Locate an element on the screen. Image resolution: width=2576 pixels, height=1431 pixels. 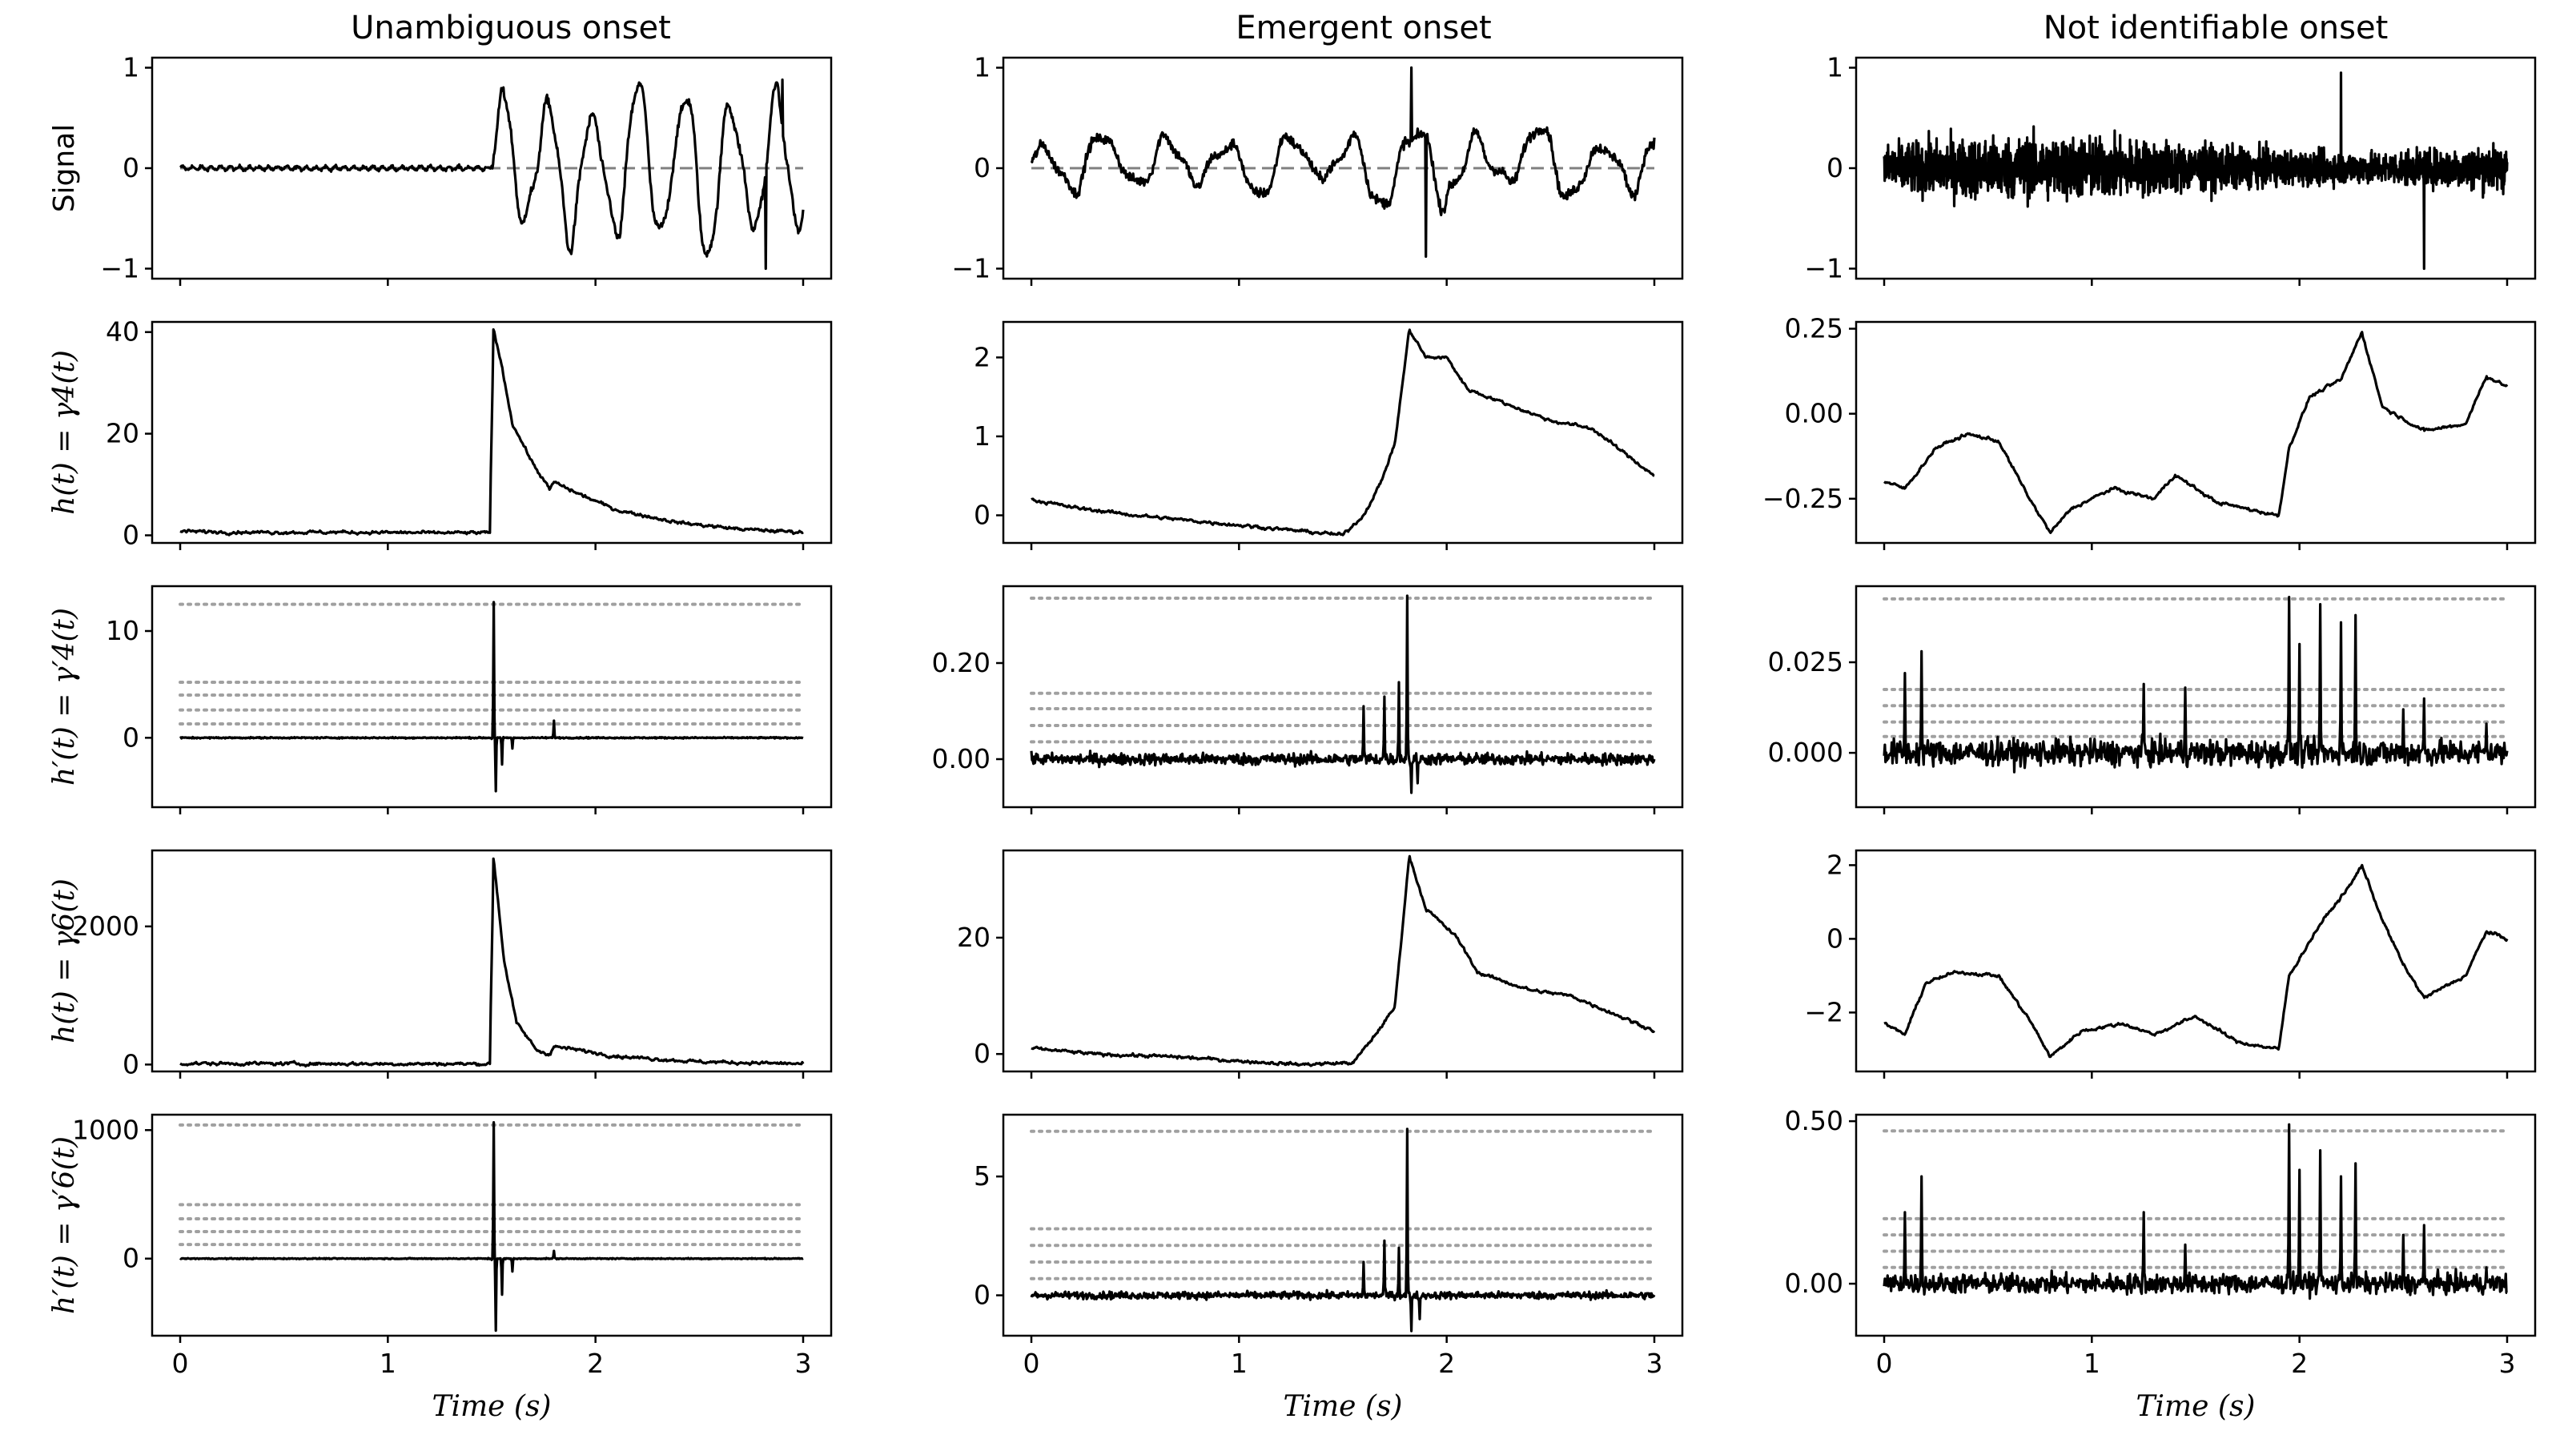
panel-r4-c0: 0 1000 0 1 2 3 Time (s) h′(t) = γ′6(t) is located at coordinates (440, 1268).